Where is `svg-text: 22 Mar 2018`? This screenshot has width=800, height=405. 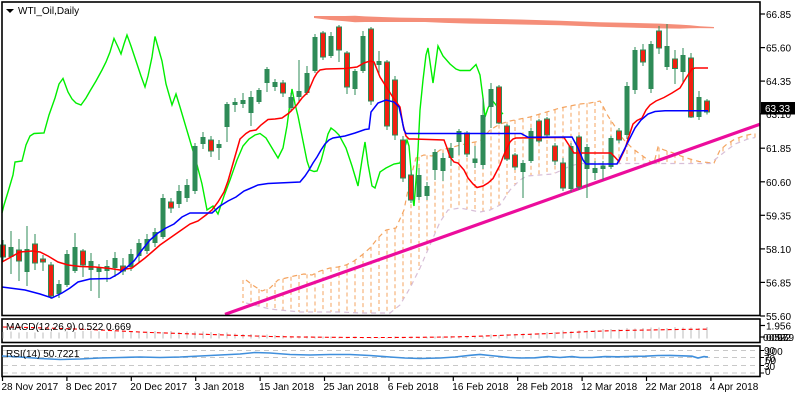 svg-text: 22 Mar 2018 is located at coordinates (674, 387).